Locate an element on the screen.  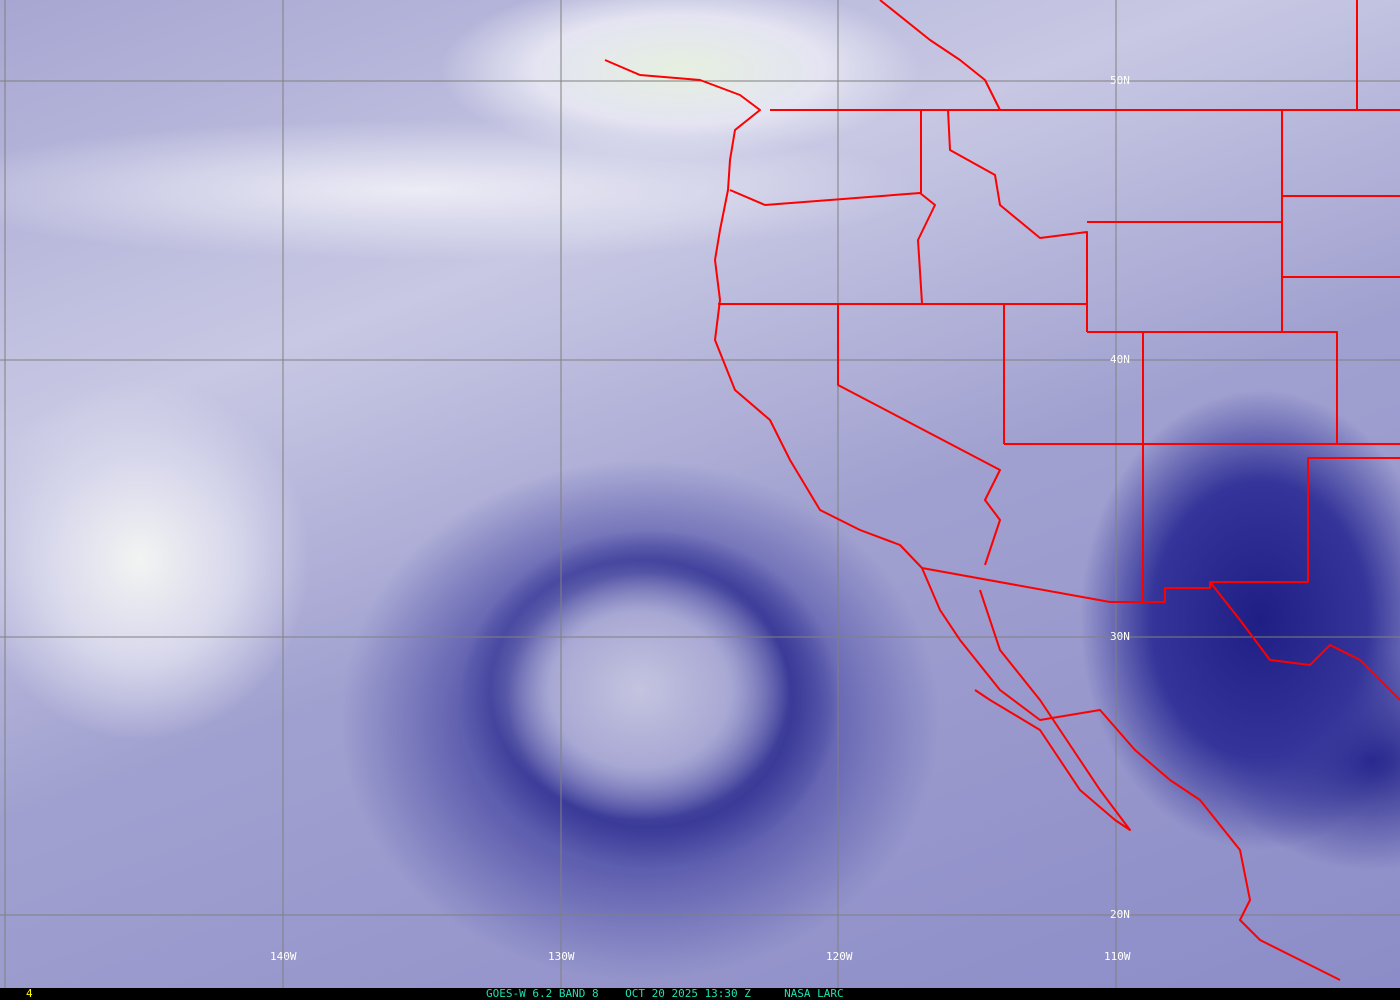
lon-label-120w: 120W is located at coordinates (839, 956).